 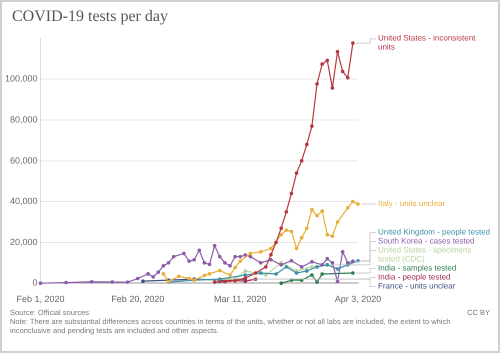 I want to click on x-tick-label: Feb 1, 2020, so click(x=40, y=299).